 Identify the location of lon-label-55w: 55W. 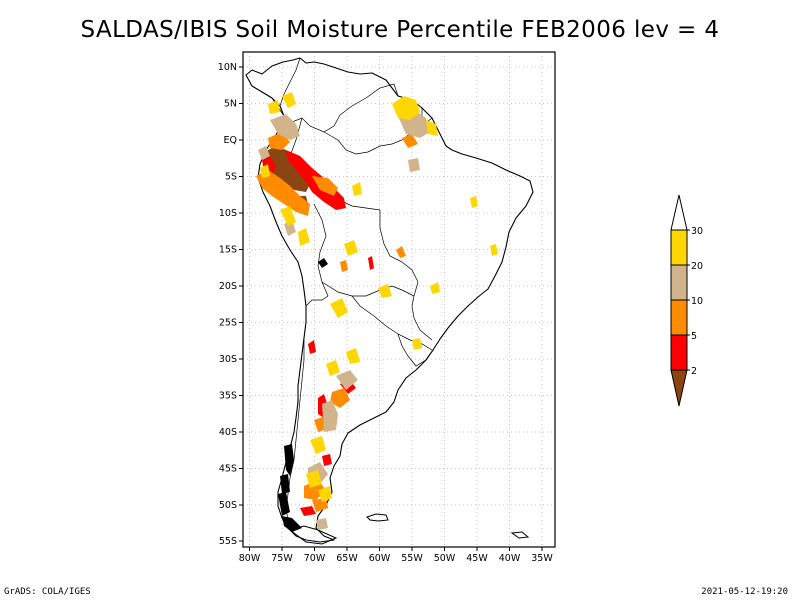
(412, 558).